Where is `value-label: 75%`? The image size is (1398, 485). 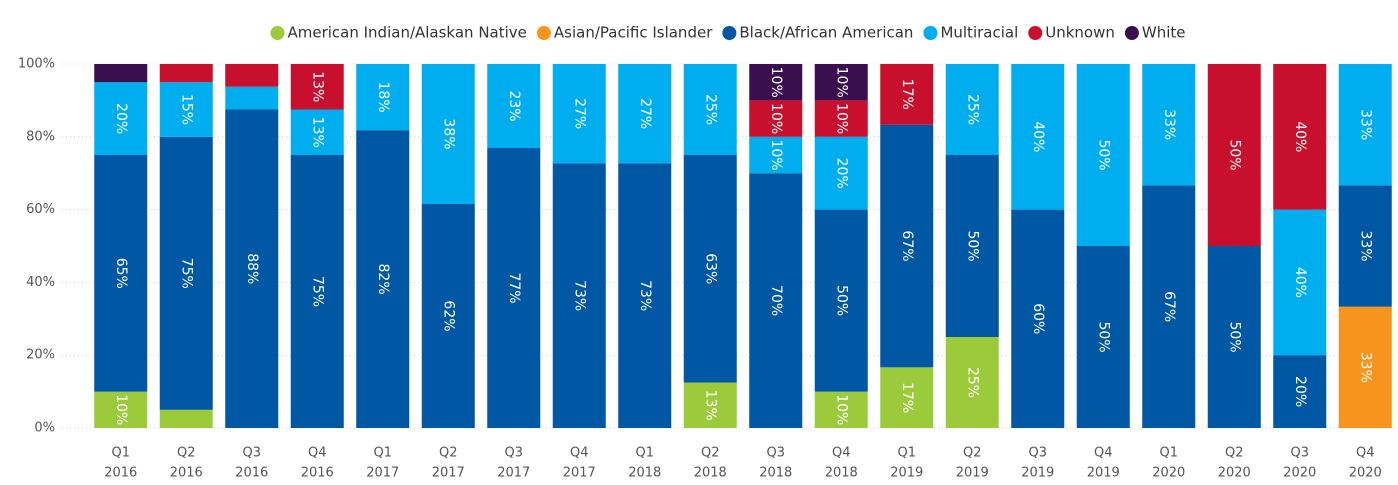 value-label: 75% is located at coordinates (186, 273).